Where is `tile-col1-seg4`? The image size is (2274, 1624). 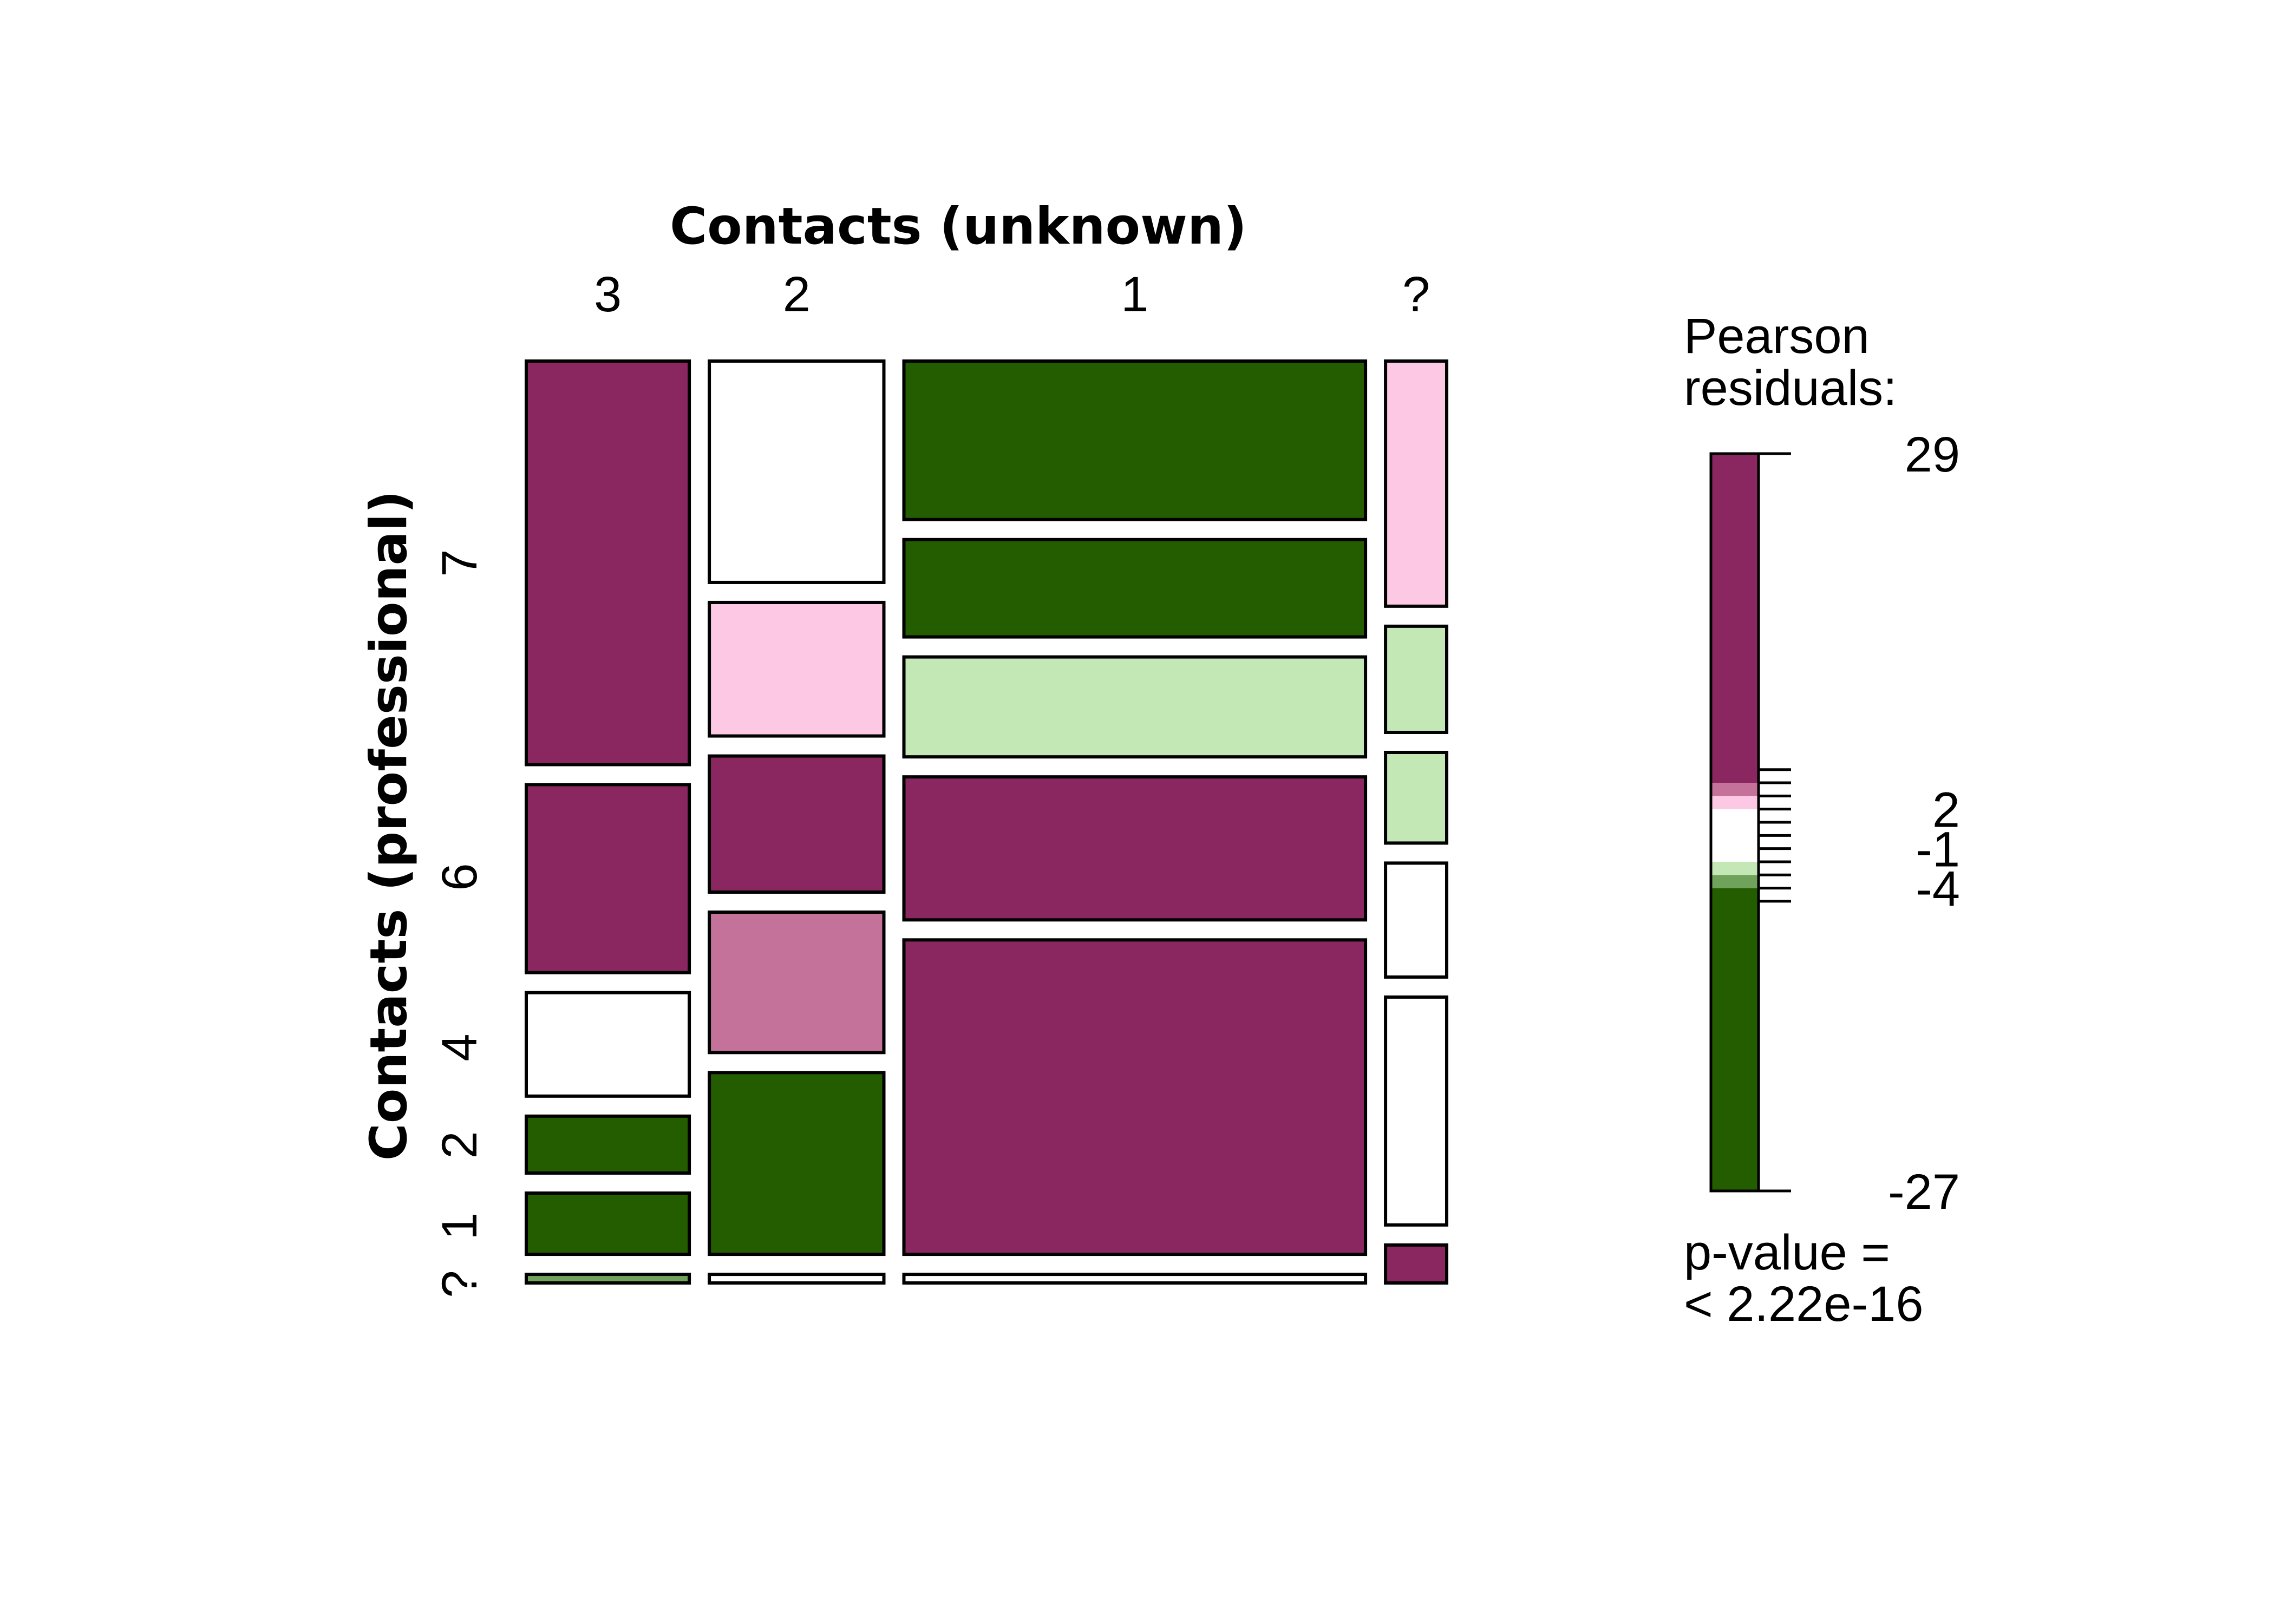
tile-col1-seg4 is located at coordinates (797, 1163).